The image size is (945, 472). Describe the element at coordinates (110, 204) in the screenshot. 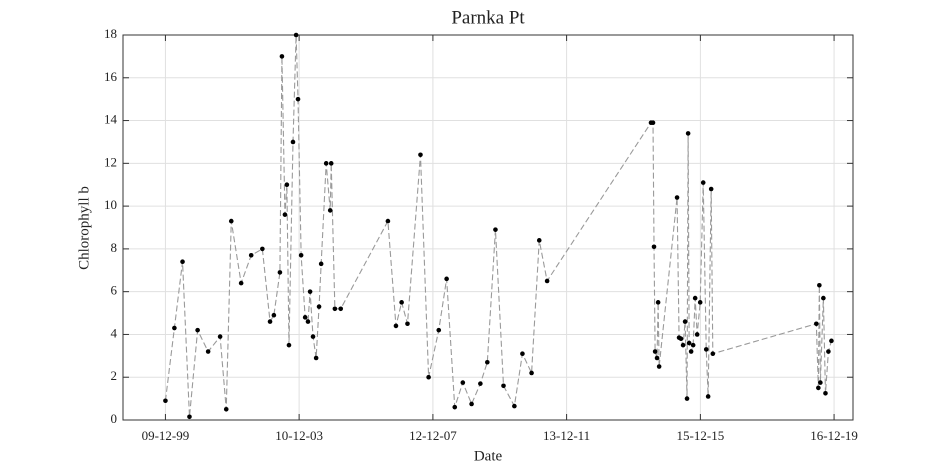

I see `y-tick-label: 10` at that location.